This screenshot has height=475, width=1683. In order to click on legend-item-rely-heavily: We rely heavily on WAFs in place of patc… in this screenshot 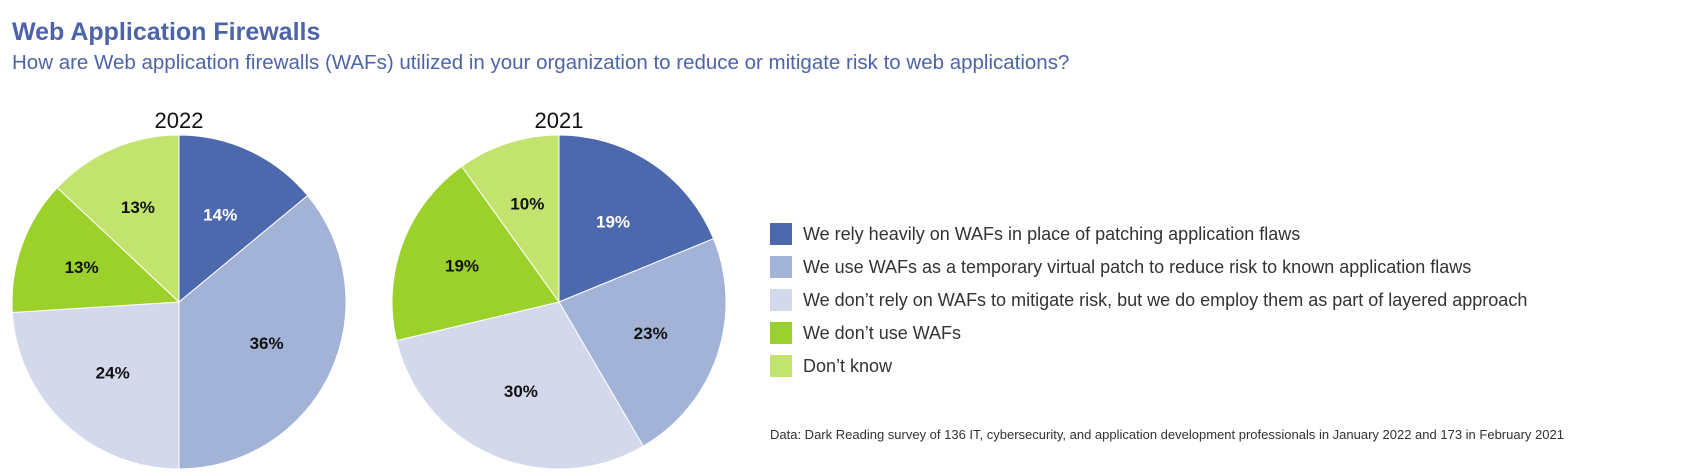, I will do `click(1148, 234)`.